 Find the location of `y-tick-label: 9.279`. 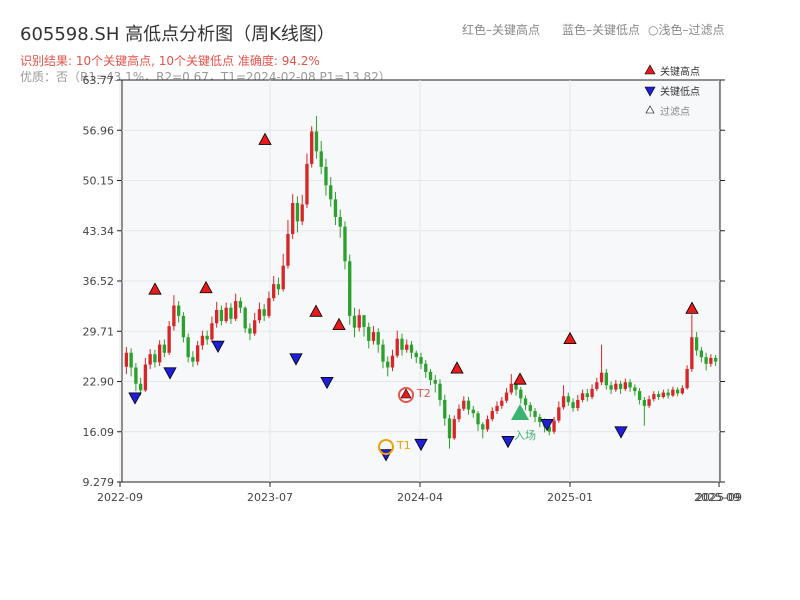

y-tick-label: 9.279 is located at coordinates (99, 482).